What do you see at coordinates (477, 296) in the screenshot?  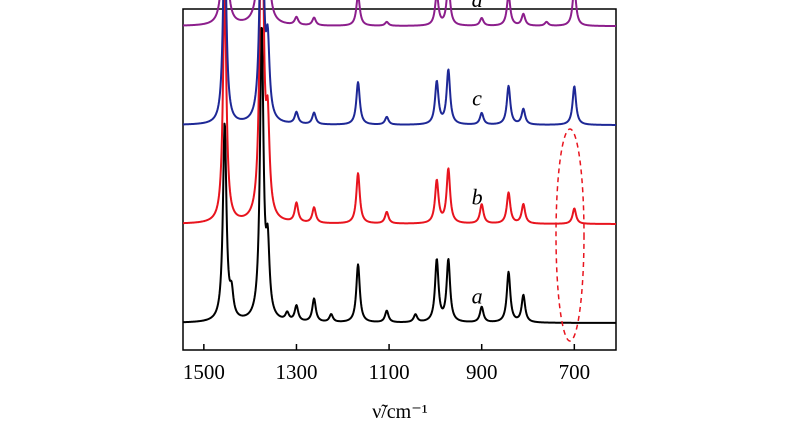 I see `series-label-a: a` at bounding box center [477, 296].